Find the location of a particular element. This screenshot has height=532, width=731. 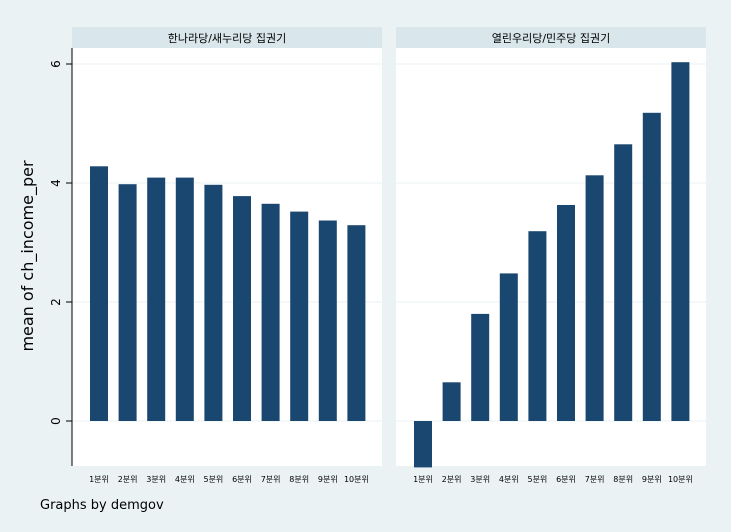

x-tick-label-right-4: 4분위 is located at coordinates (509, 479).